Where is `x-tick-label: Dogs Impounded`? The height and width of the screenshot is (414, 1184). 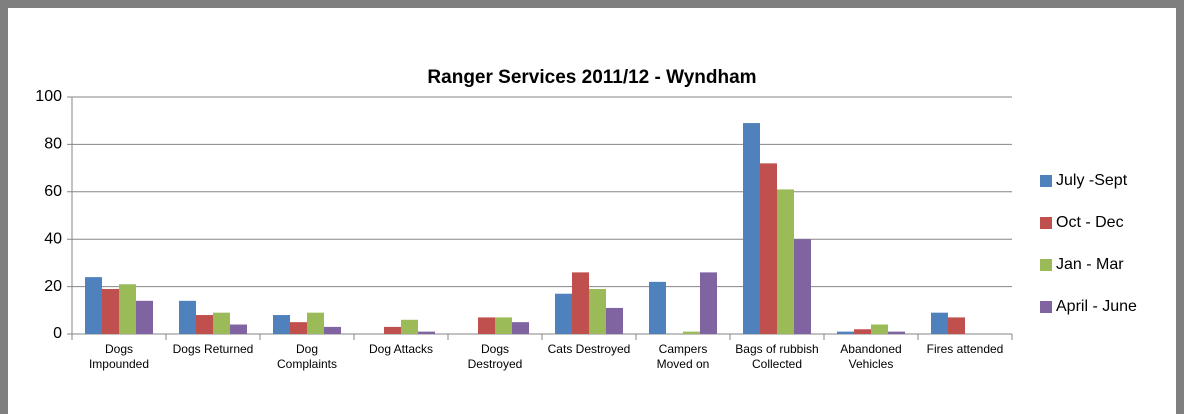
x-tick-label: Dogs Impounded is located at coordinates (119, 356).